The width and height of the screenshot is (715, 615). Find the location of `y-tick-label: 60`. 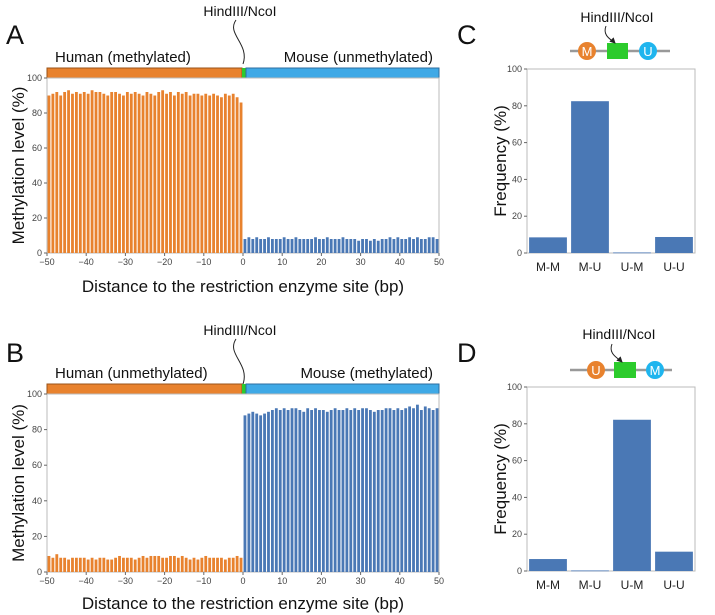

y-tick-label: 60 is located at coordinates (517, 461).